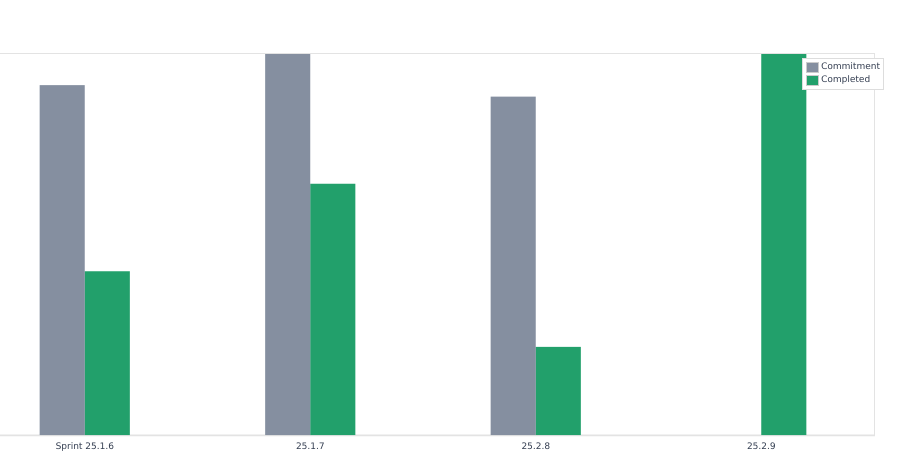 Image resolution: width=902 pixels, height=458 pixels. What do you see at coordinates (310, 447) in the screenshot?
I see `x-tick-label: 25.1.7` at bounding box center [310, 447].